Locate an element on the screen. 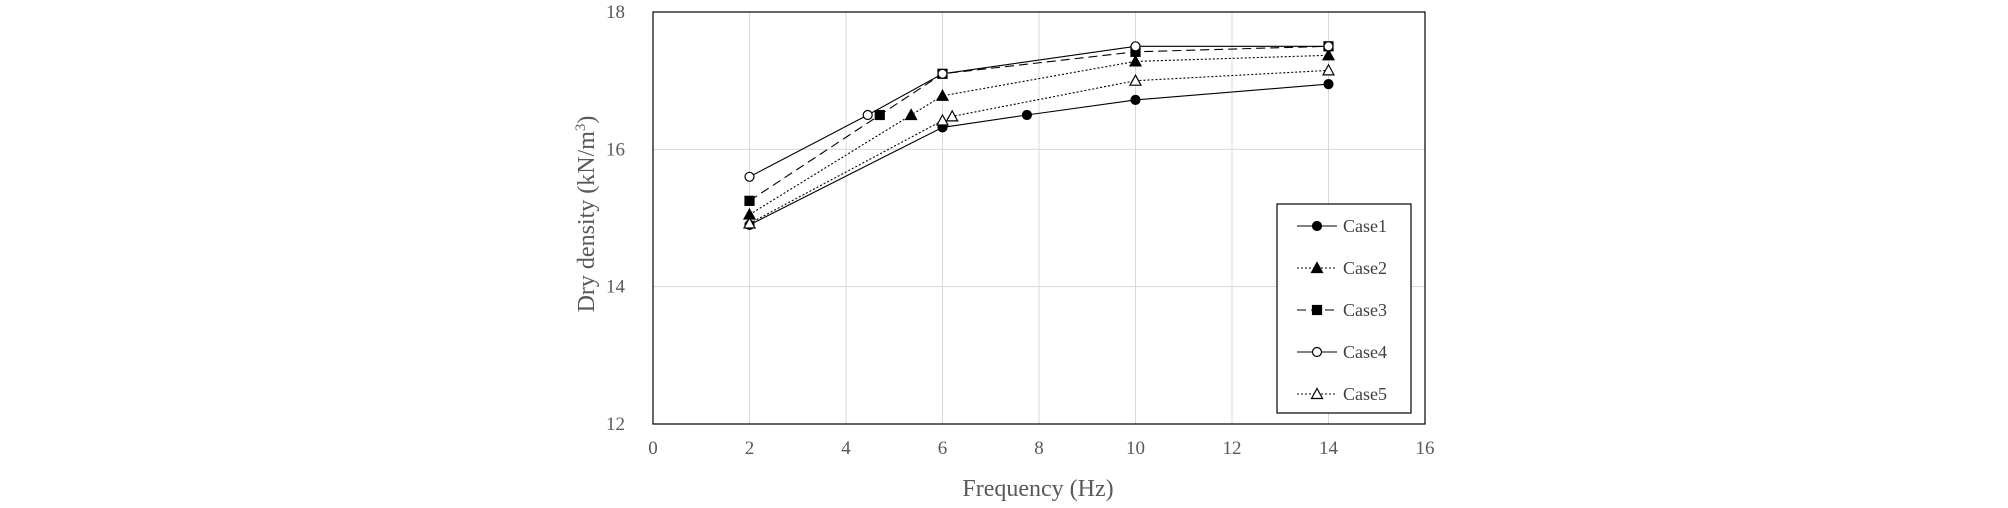  legend-marker-case2 is located at coordinates (1317, 267).